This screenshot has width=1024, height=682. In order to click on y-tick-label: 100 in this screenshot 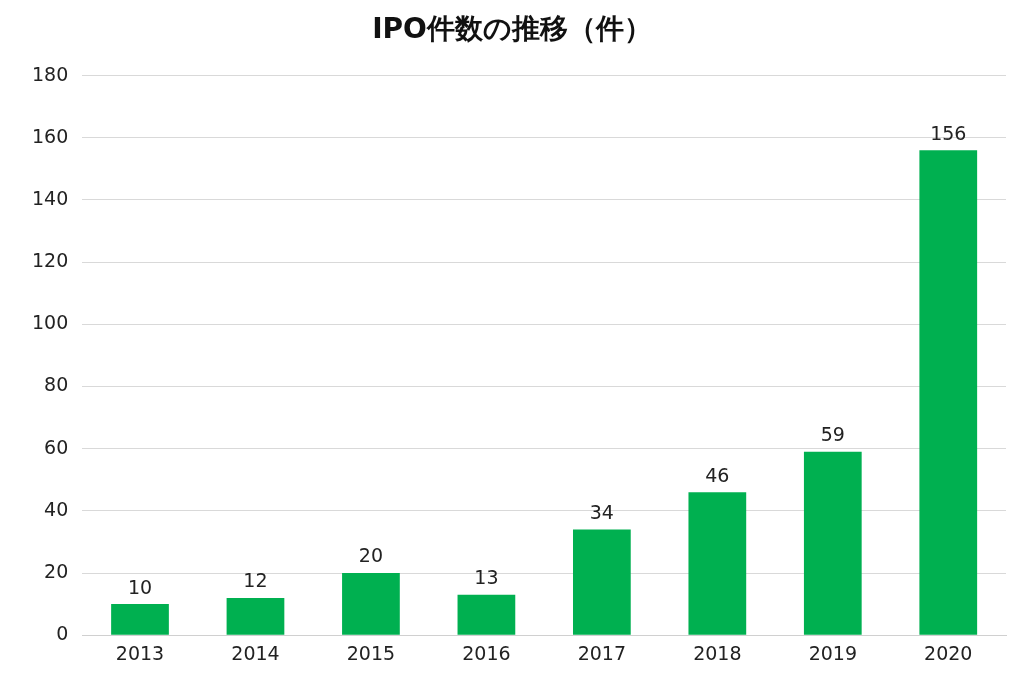, I will do `click(50, 322)`.